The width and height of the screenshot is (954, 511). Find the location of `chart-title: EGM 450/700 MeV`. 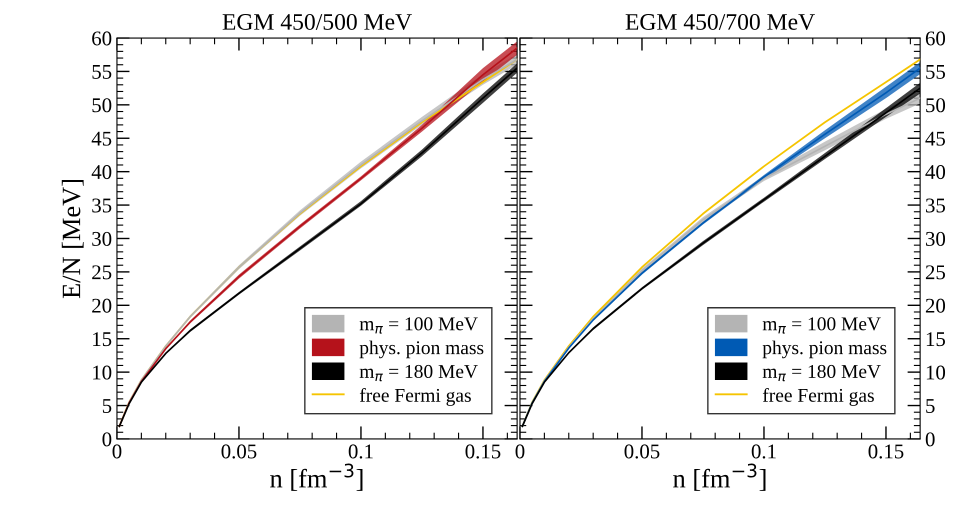

chart-title: EGM 450/700 MeV is located at coordinates (720, 22).